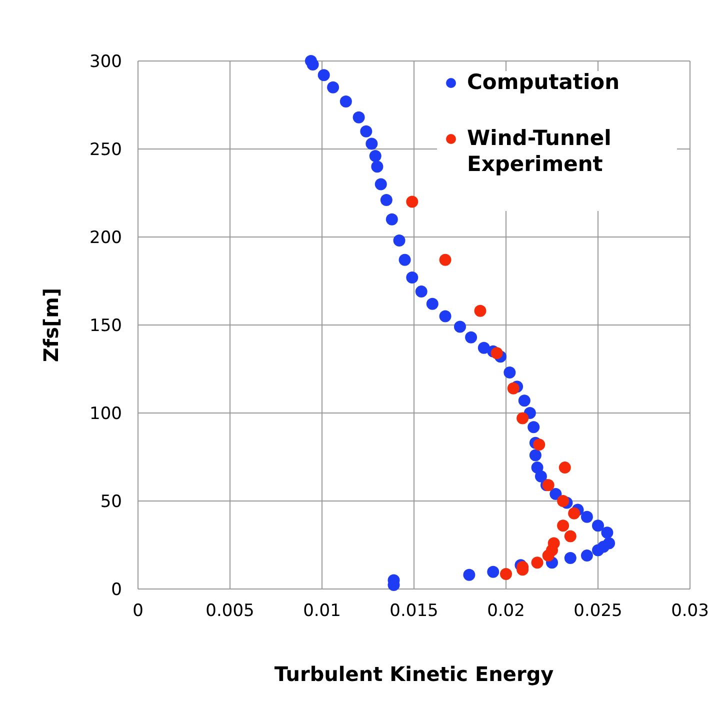 This screenshot has width=716, height=714. What do you see at coordinates (138, 611) in the screenshot?
I see `x-tick-label: 0` at bounding box center [138, 611].